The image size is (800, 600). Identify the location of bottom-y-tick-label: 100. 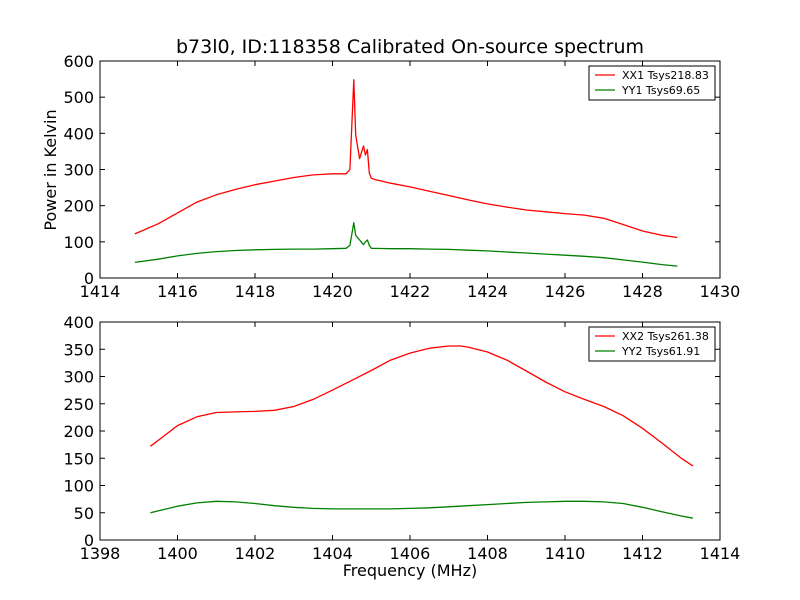
(78, 486).